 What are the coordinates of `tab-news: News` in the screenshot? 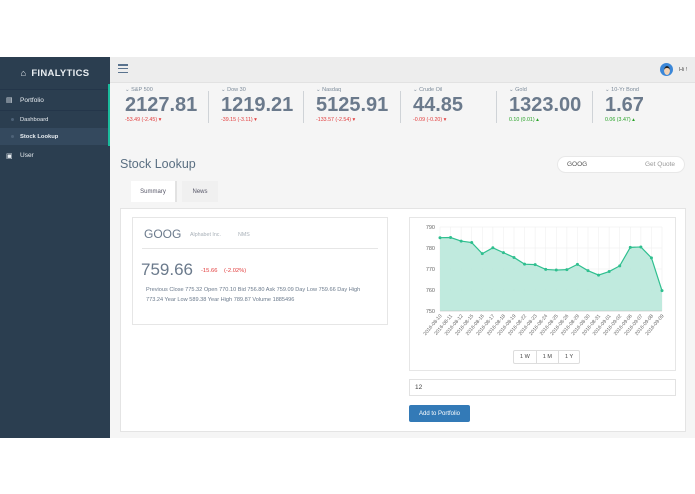 It's located at (200, 191).